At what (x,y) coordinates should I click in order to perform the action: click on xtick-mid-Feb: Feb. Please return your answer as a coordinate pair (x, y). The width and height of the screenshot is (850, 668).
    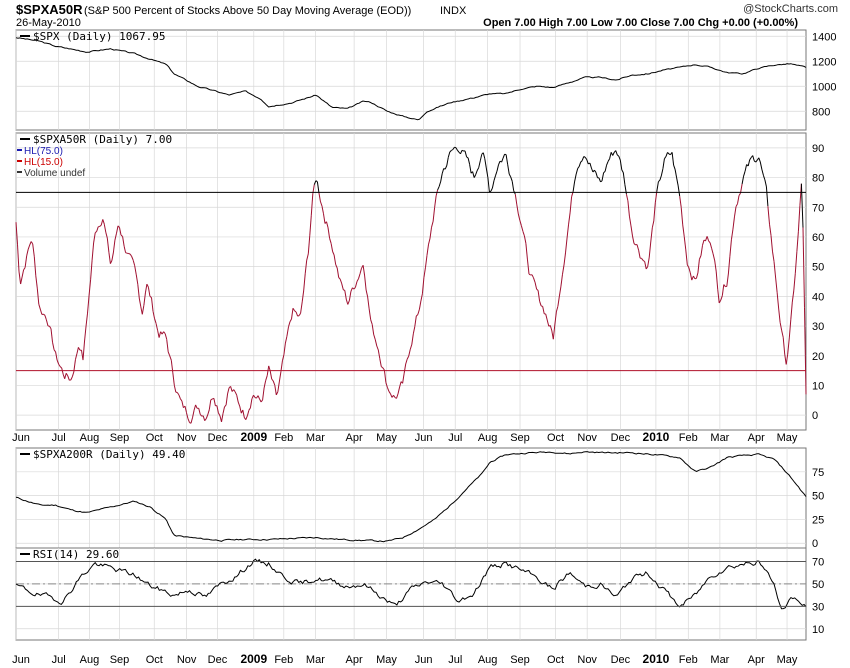
    Looking at the image, I should click on (283, 438).